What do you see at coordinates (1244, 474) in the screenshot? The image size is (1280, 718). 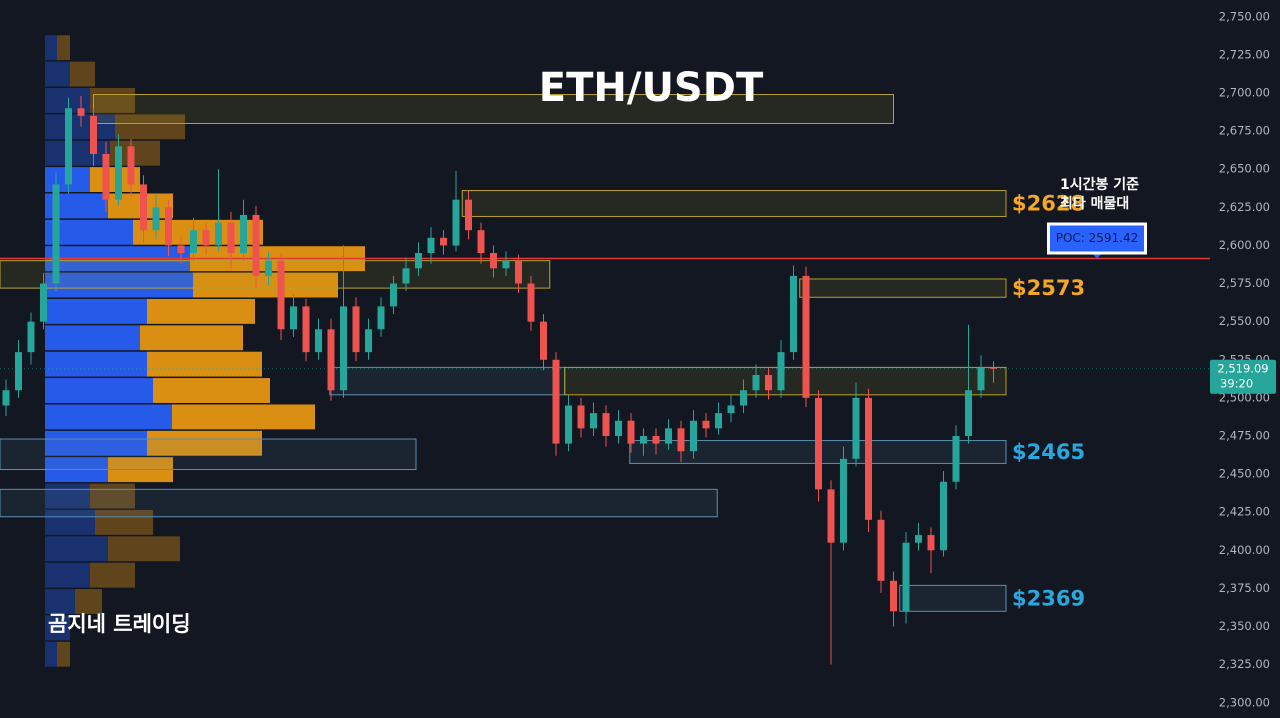 I see `y-tick-label: 2,450.00` at bounding box center [1244, 474].